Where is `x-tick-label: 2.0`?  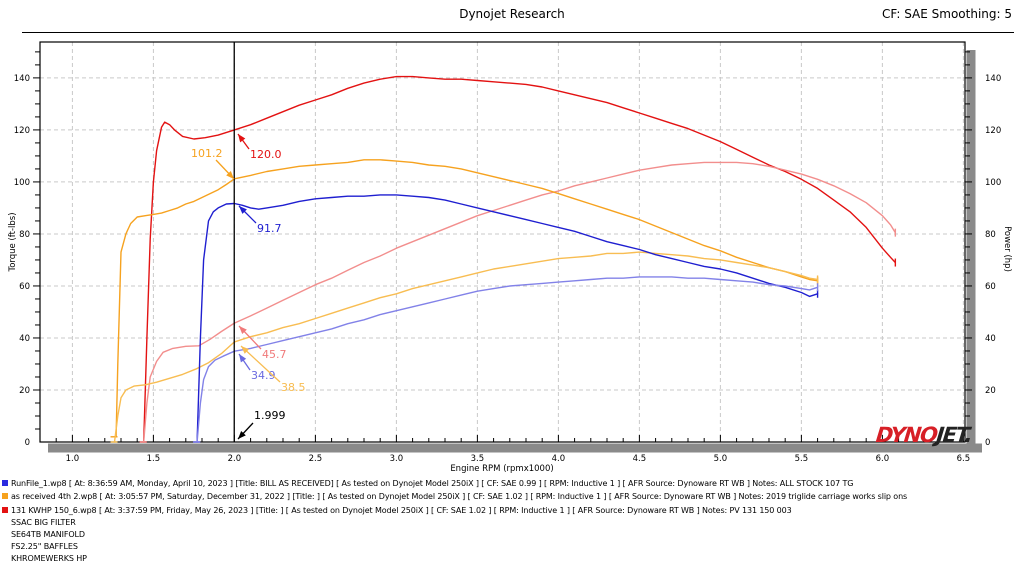
x-tick-label: 2.0 is located at coordinates (235, 459).